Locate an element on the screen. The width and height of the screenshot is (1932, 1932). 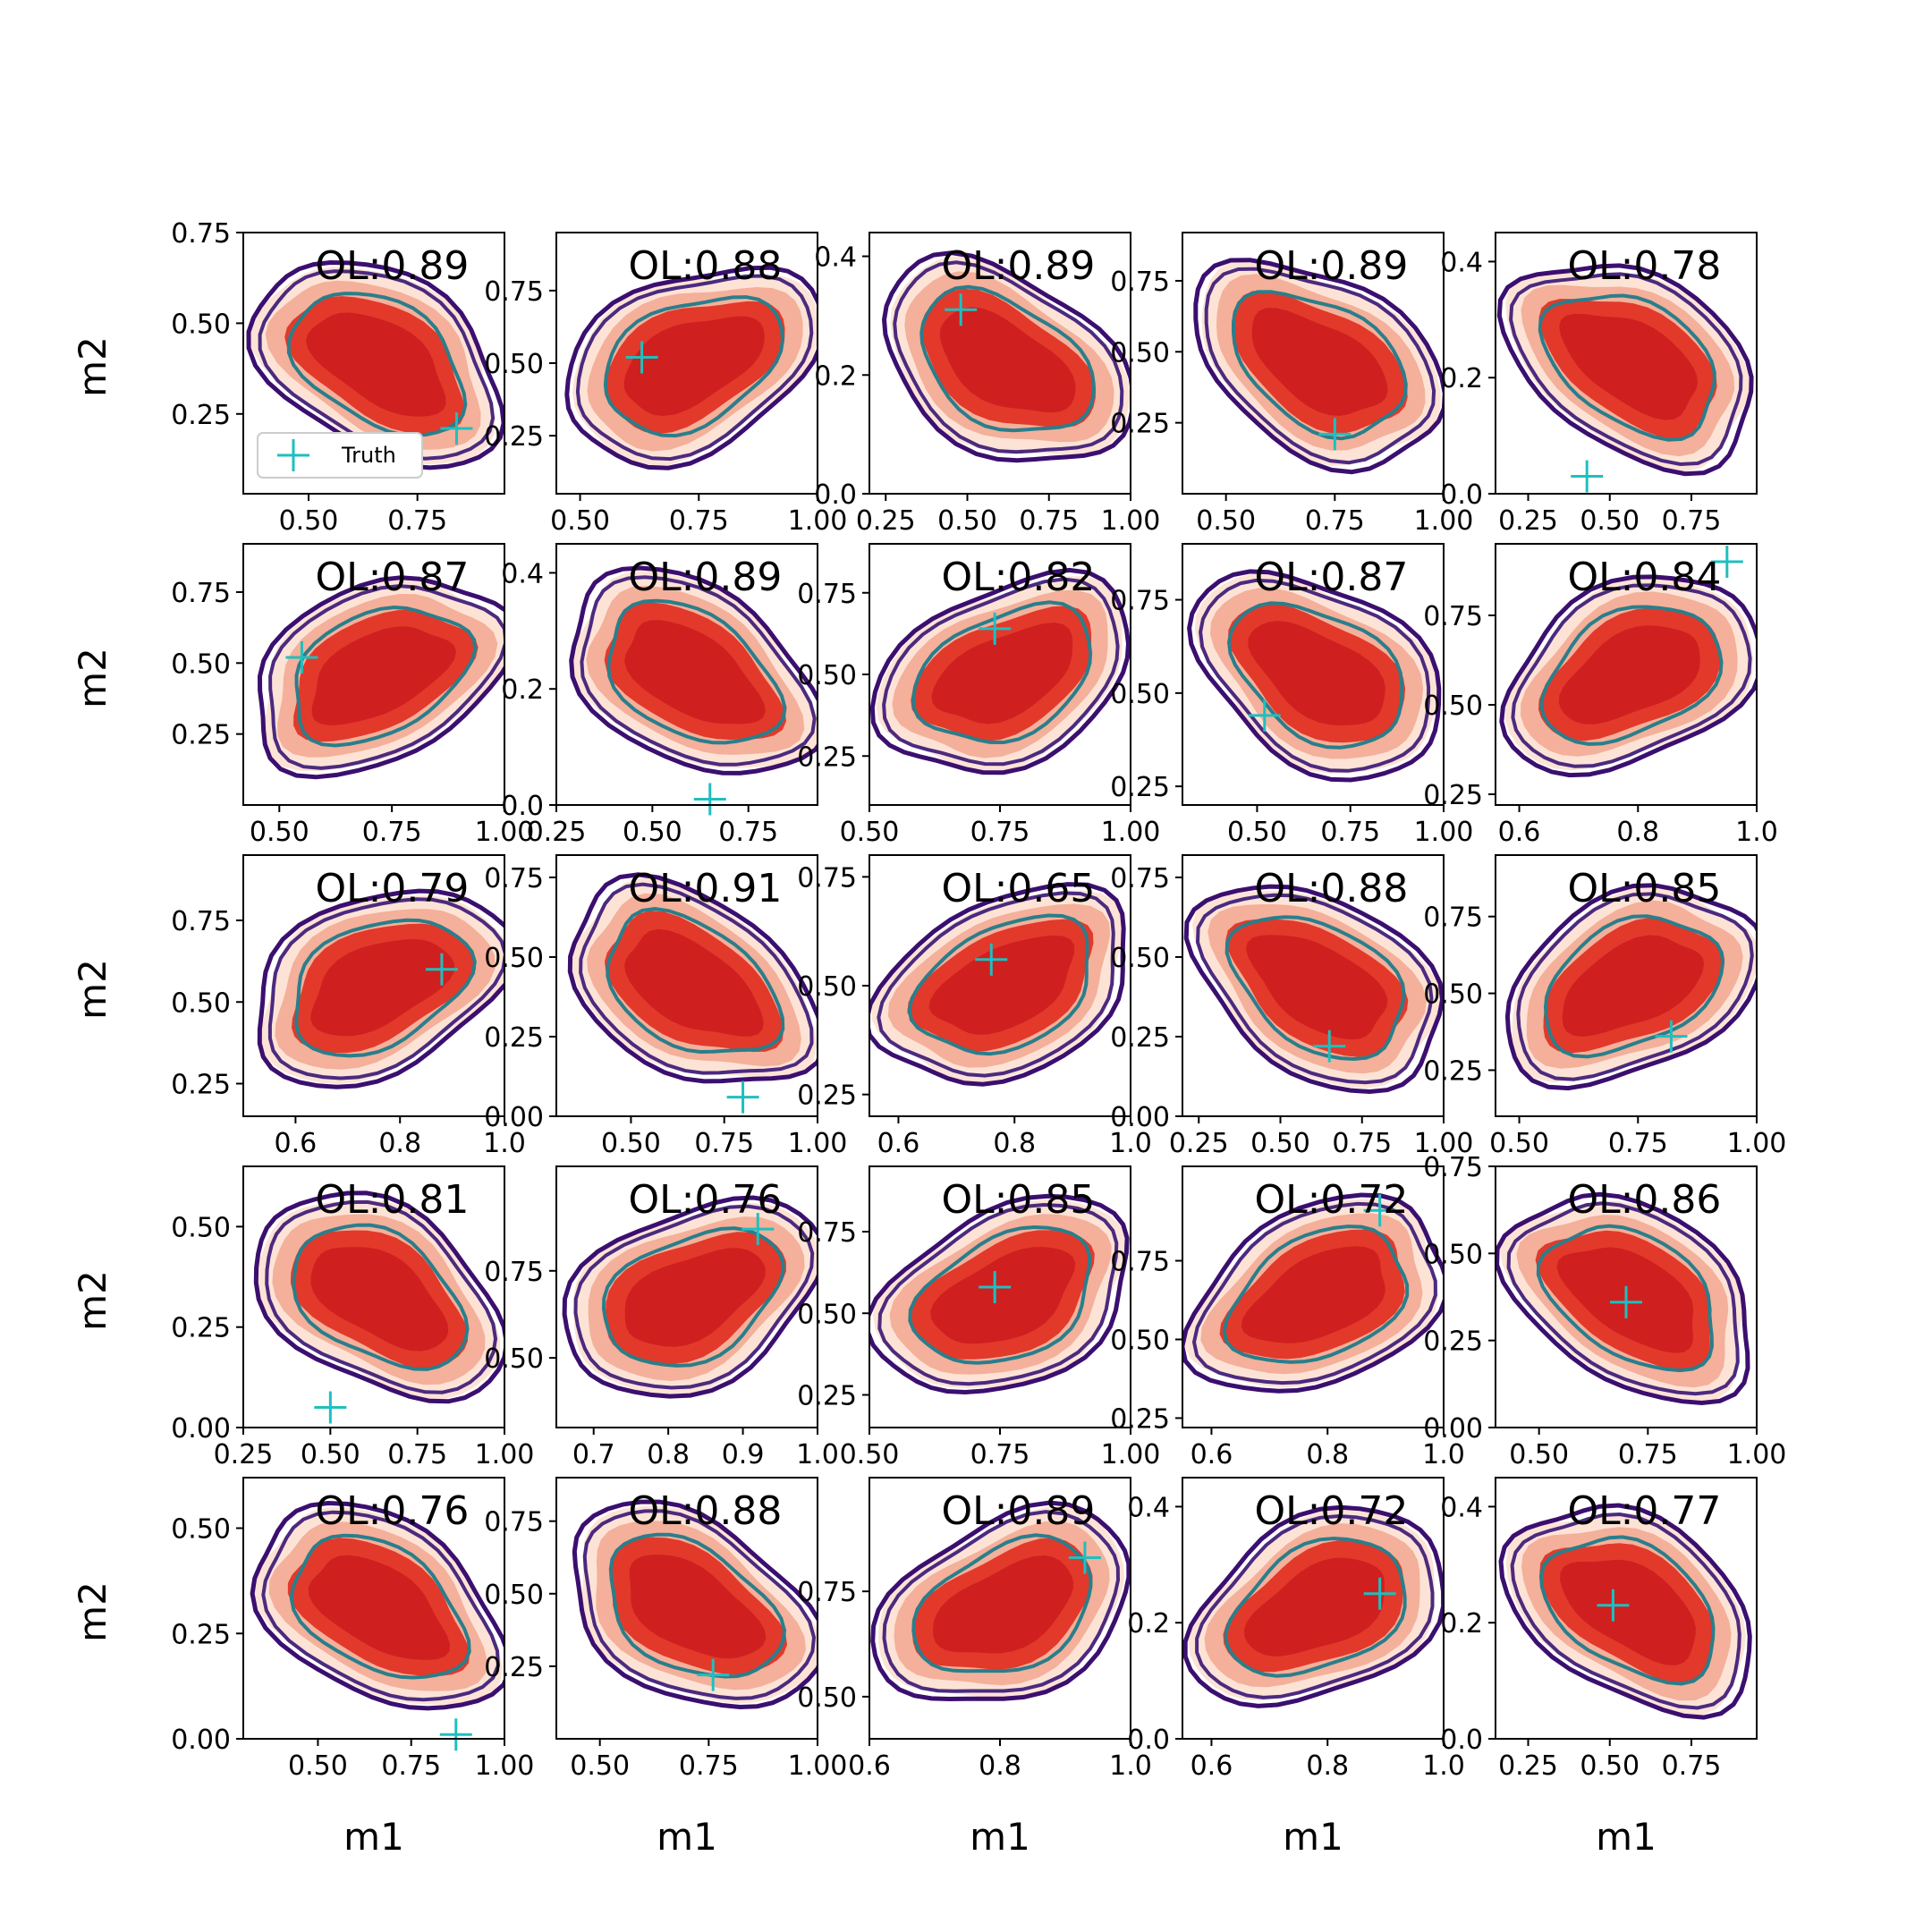
x-tick-label: 0.9 is located at coordinates (743, 1454).